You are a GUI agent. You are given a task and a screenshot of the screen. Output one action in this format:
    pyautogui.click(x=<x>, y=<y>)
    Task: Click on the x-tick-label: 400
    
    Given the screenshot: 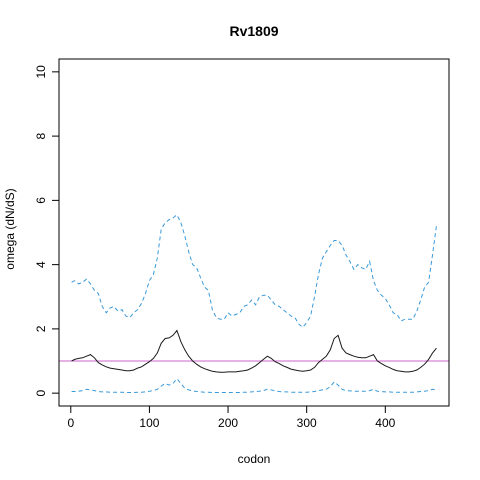 What is the action you would take?
    pyautogui.click(x=385, y=423)
    